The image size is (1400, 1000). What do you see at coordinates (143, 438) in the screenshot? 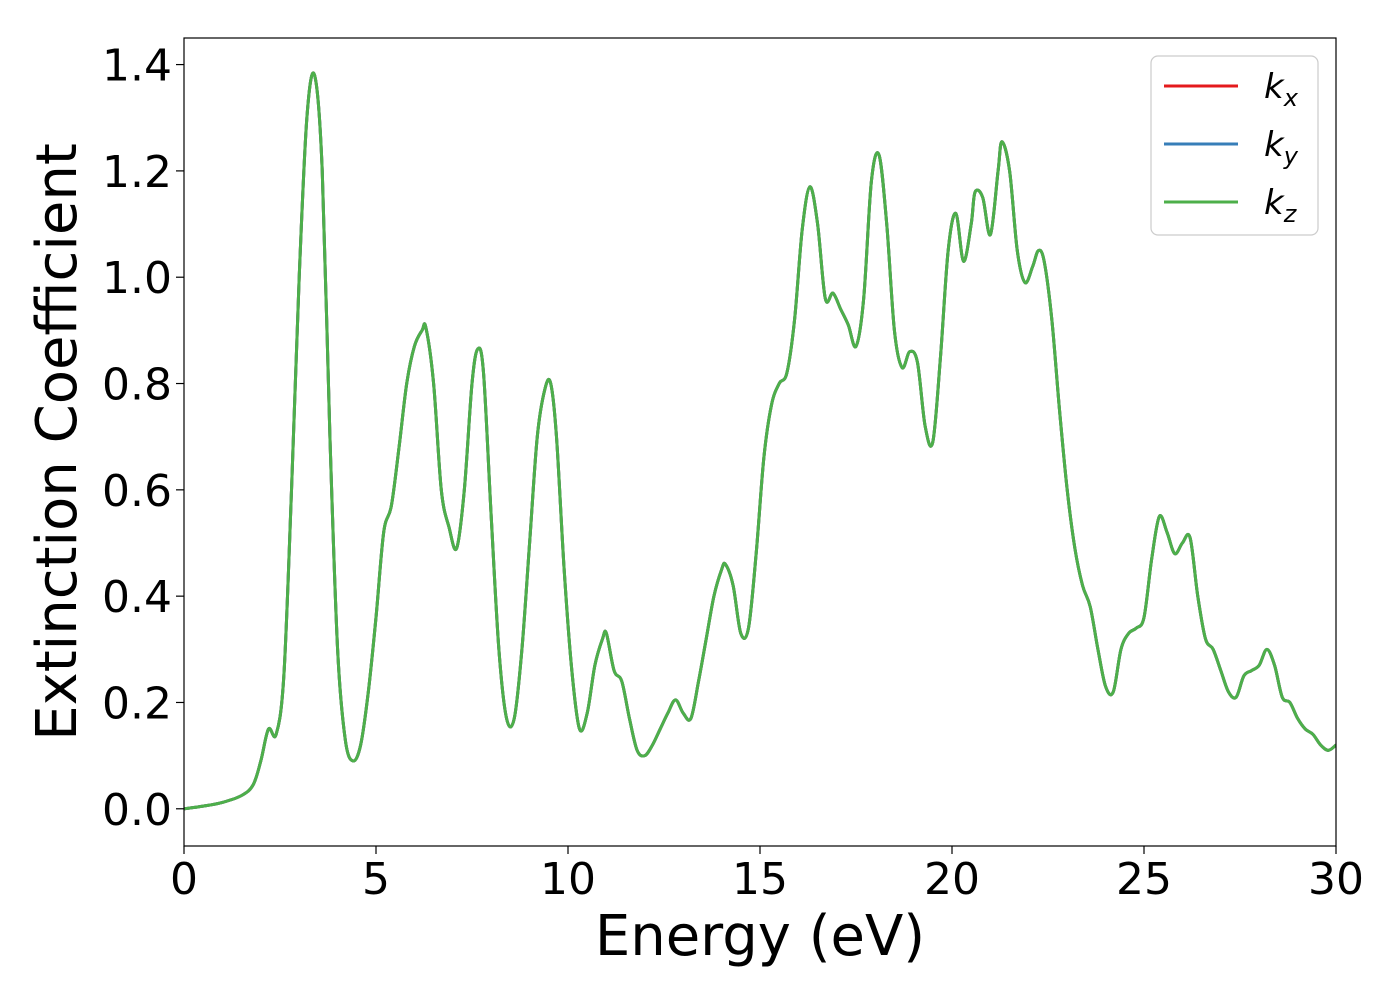
I see `y-axis: 0.0 0.2 0.4 0.6 0.8 1.0 1.2 1.4` at bounding box center [143, 438].